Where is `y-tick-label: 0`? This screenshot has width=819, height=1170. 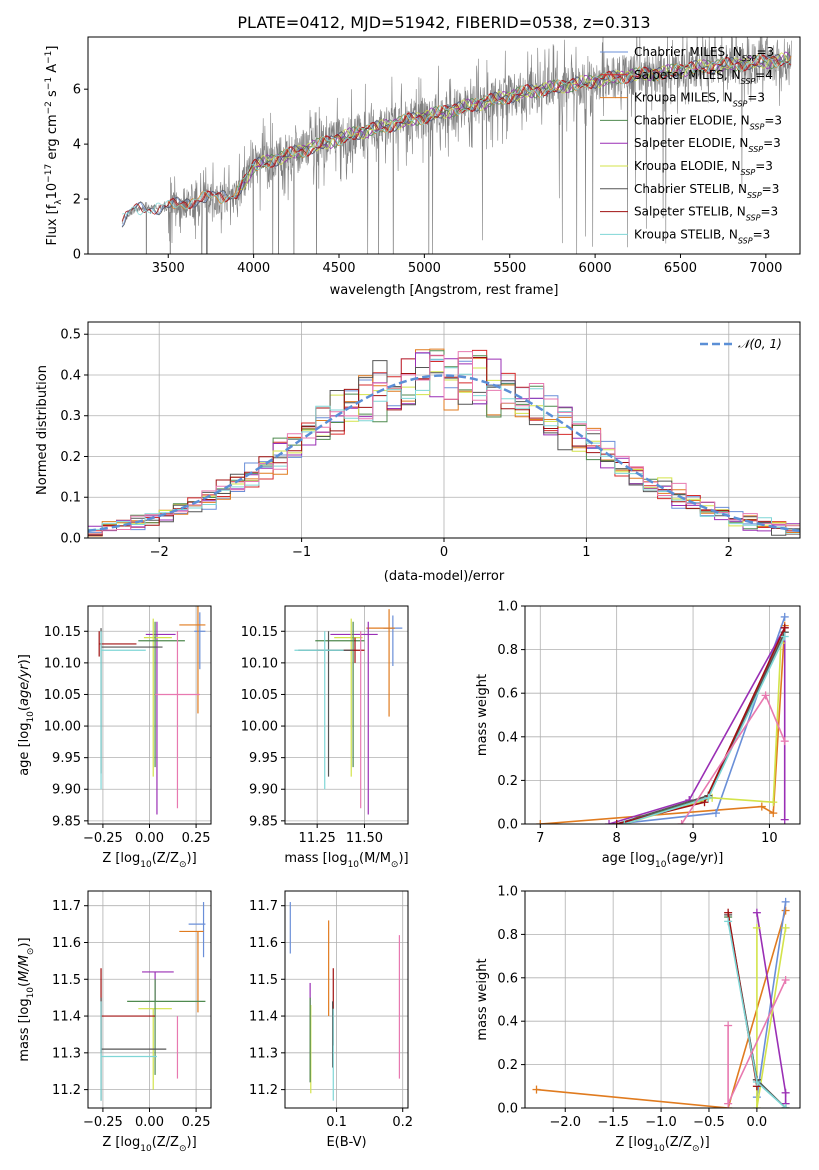 y-tick-label: 0 is located at coordinates (77, 255).